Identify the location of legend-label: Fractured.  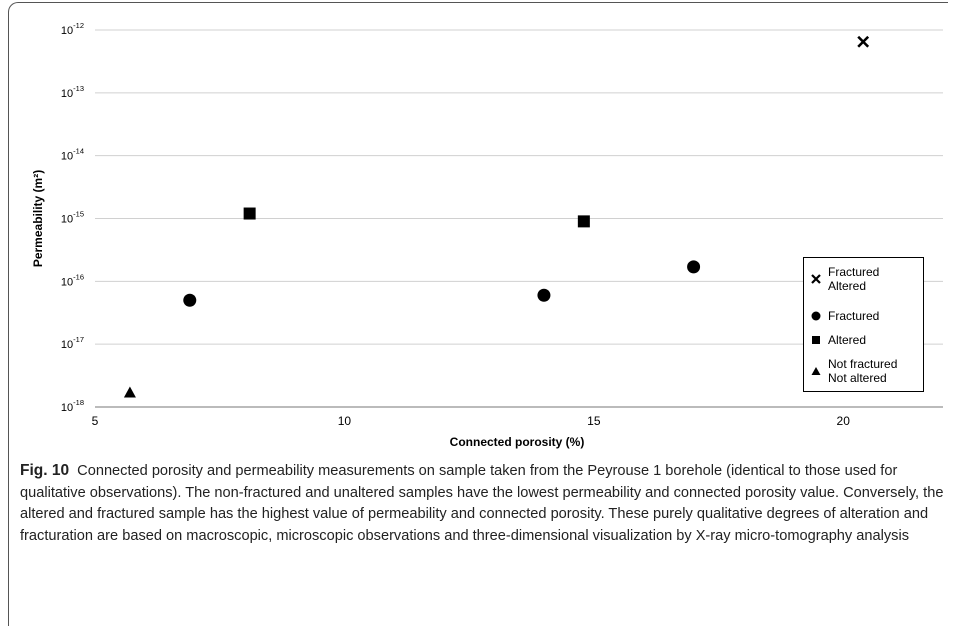
(853, 316).